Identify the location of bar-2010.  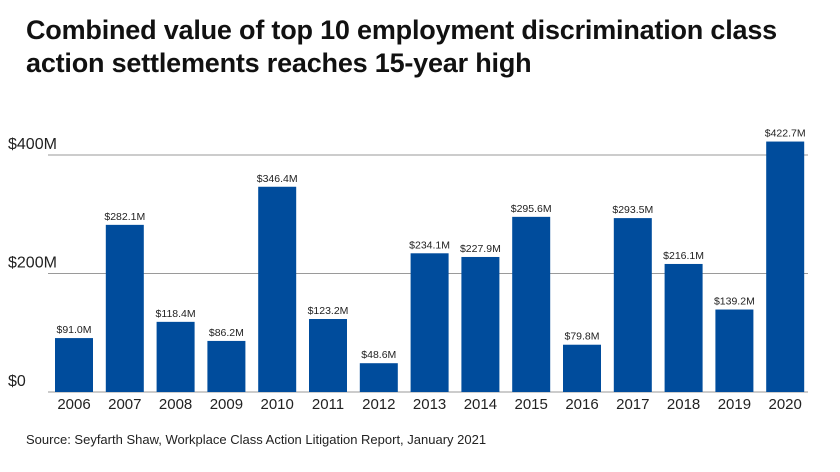
(277, 289).